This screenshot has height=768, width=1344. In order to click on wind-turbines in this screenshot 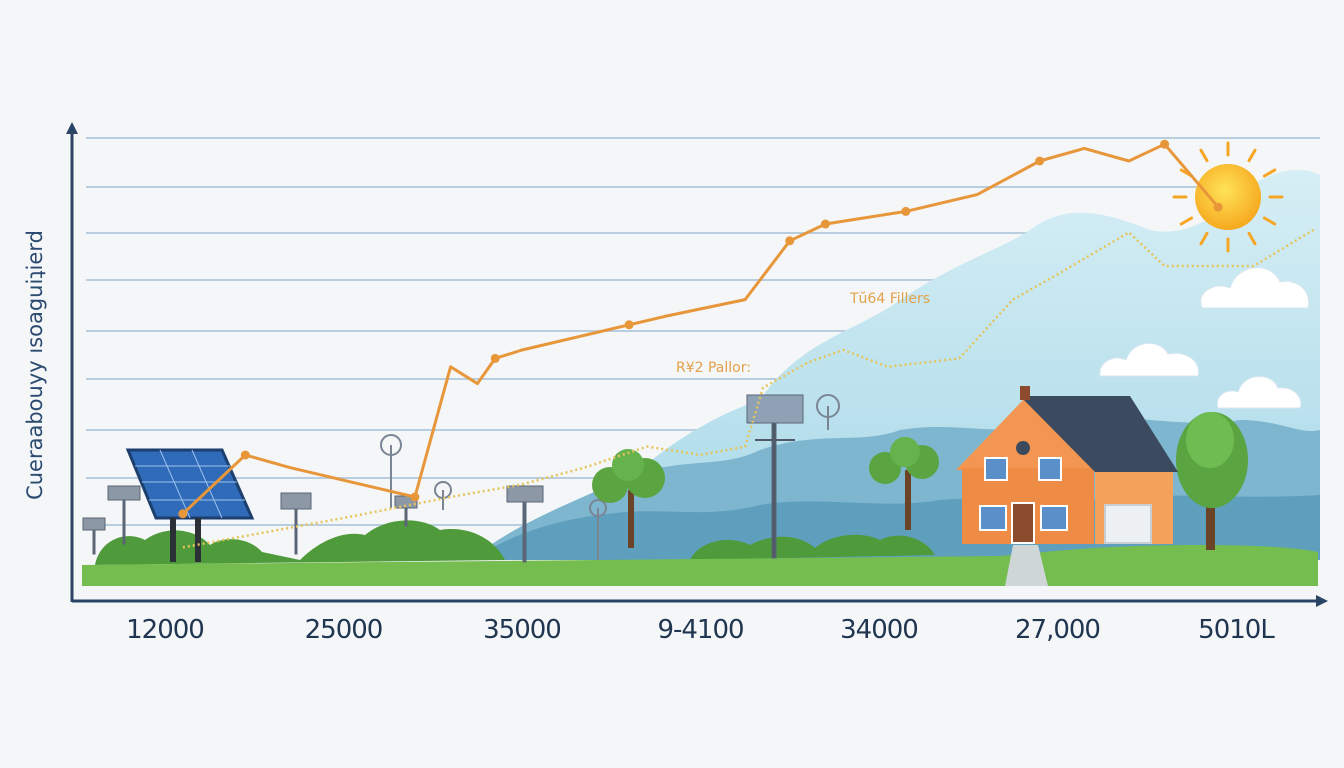, I will do `click(610, 477)`.